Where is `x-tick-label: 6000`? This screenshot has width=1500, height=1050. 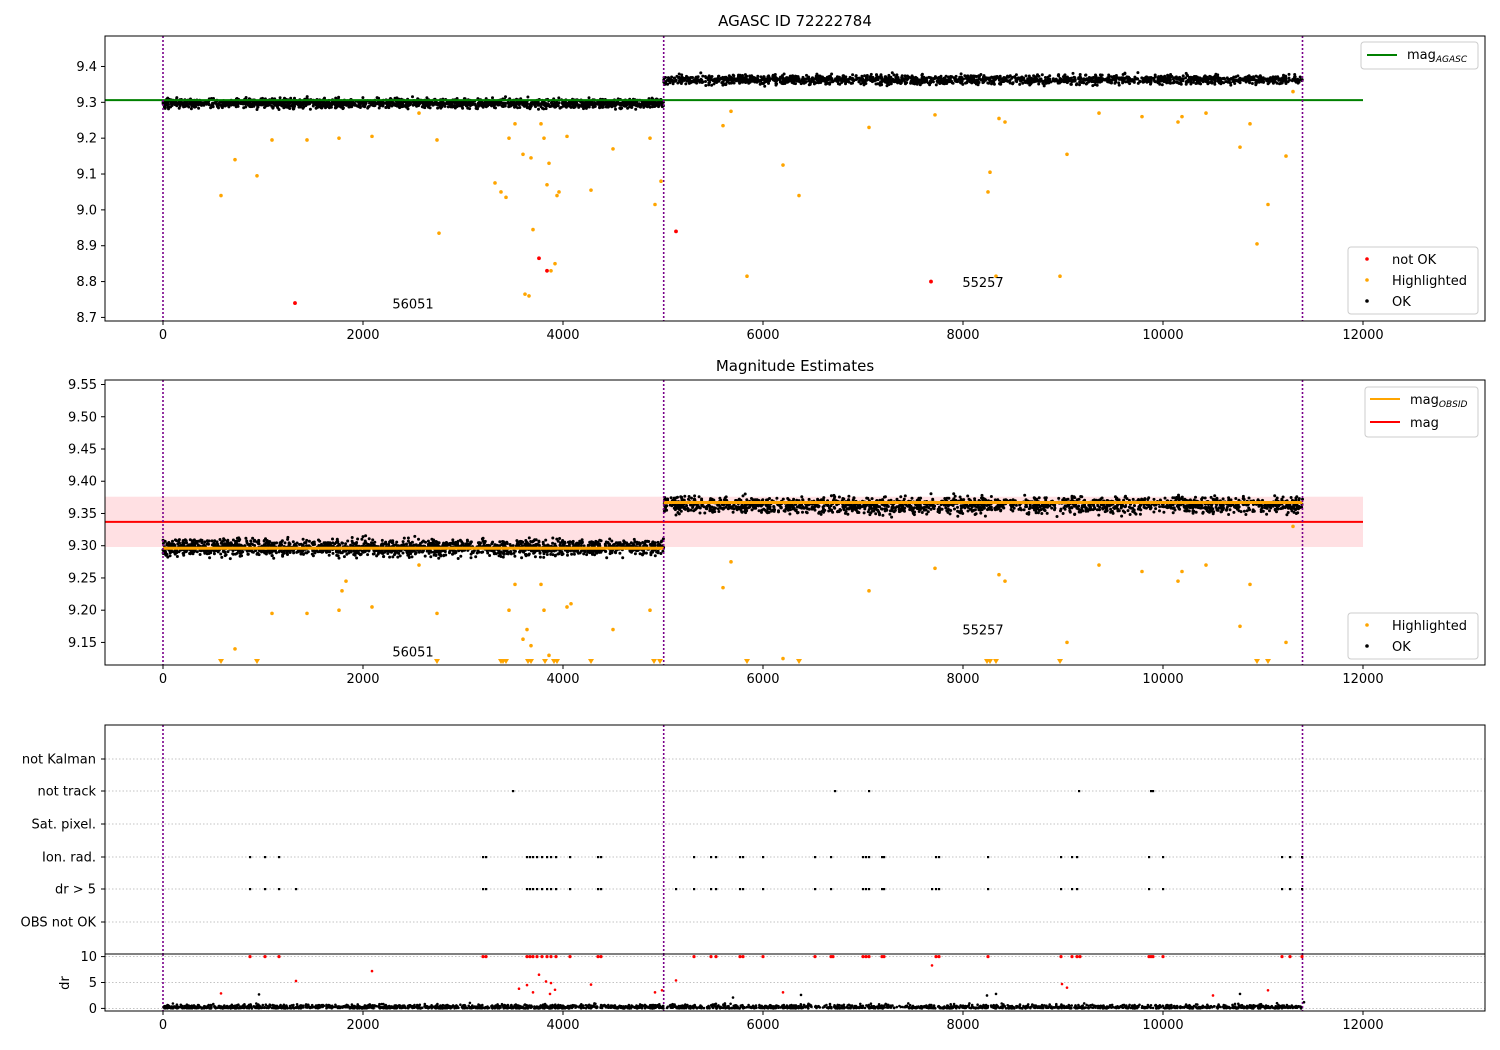 x-tick-label: 6000 is located at coordinates (762, 335).